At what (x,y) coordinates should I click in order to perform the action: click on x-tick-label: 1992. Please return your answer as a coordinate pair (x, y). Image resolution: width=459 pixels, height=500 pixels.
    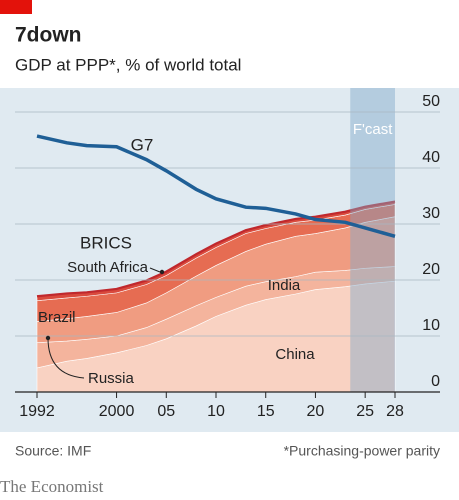
    Looking at the image, I should click on (37, 411).